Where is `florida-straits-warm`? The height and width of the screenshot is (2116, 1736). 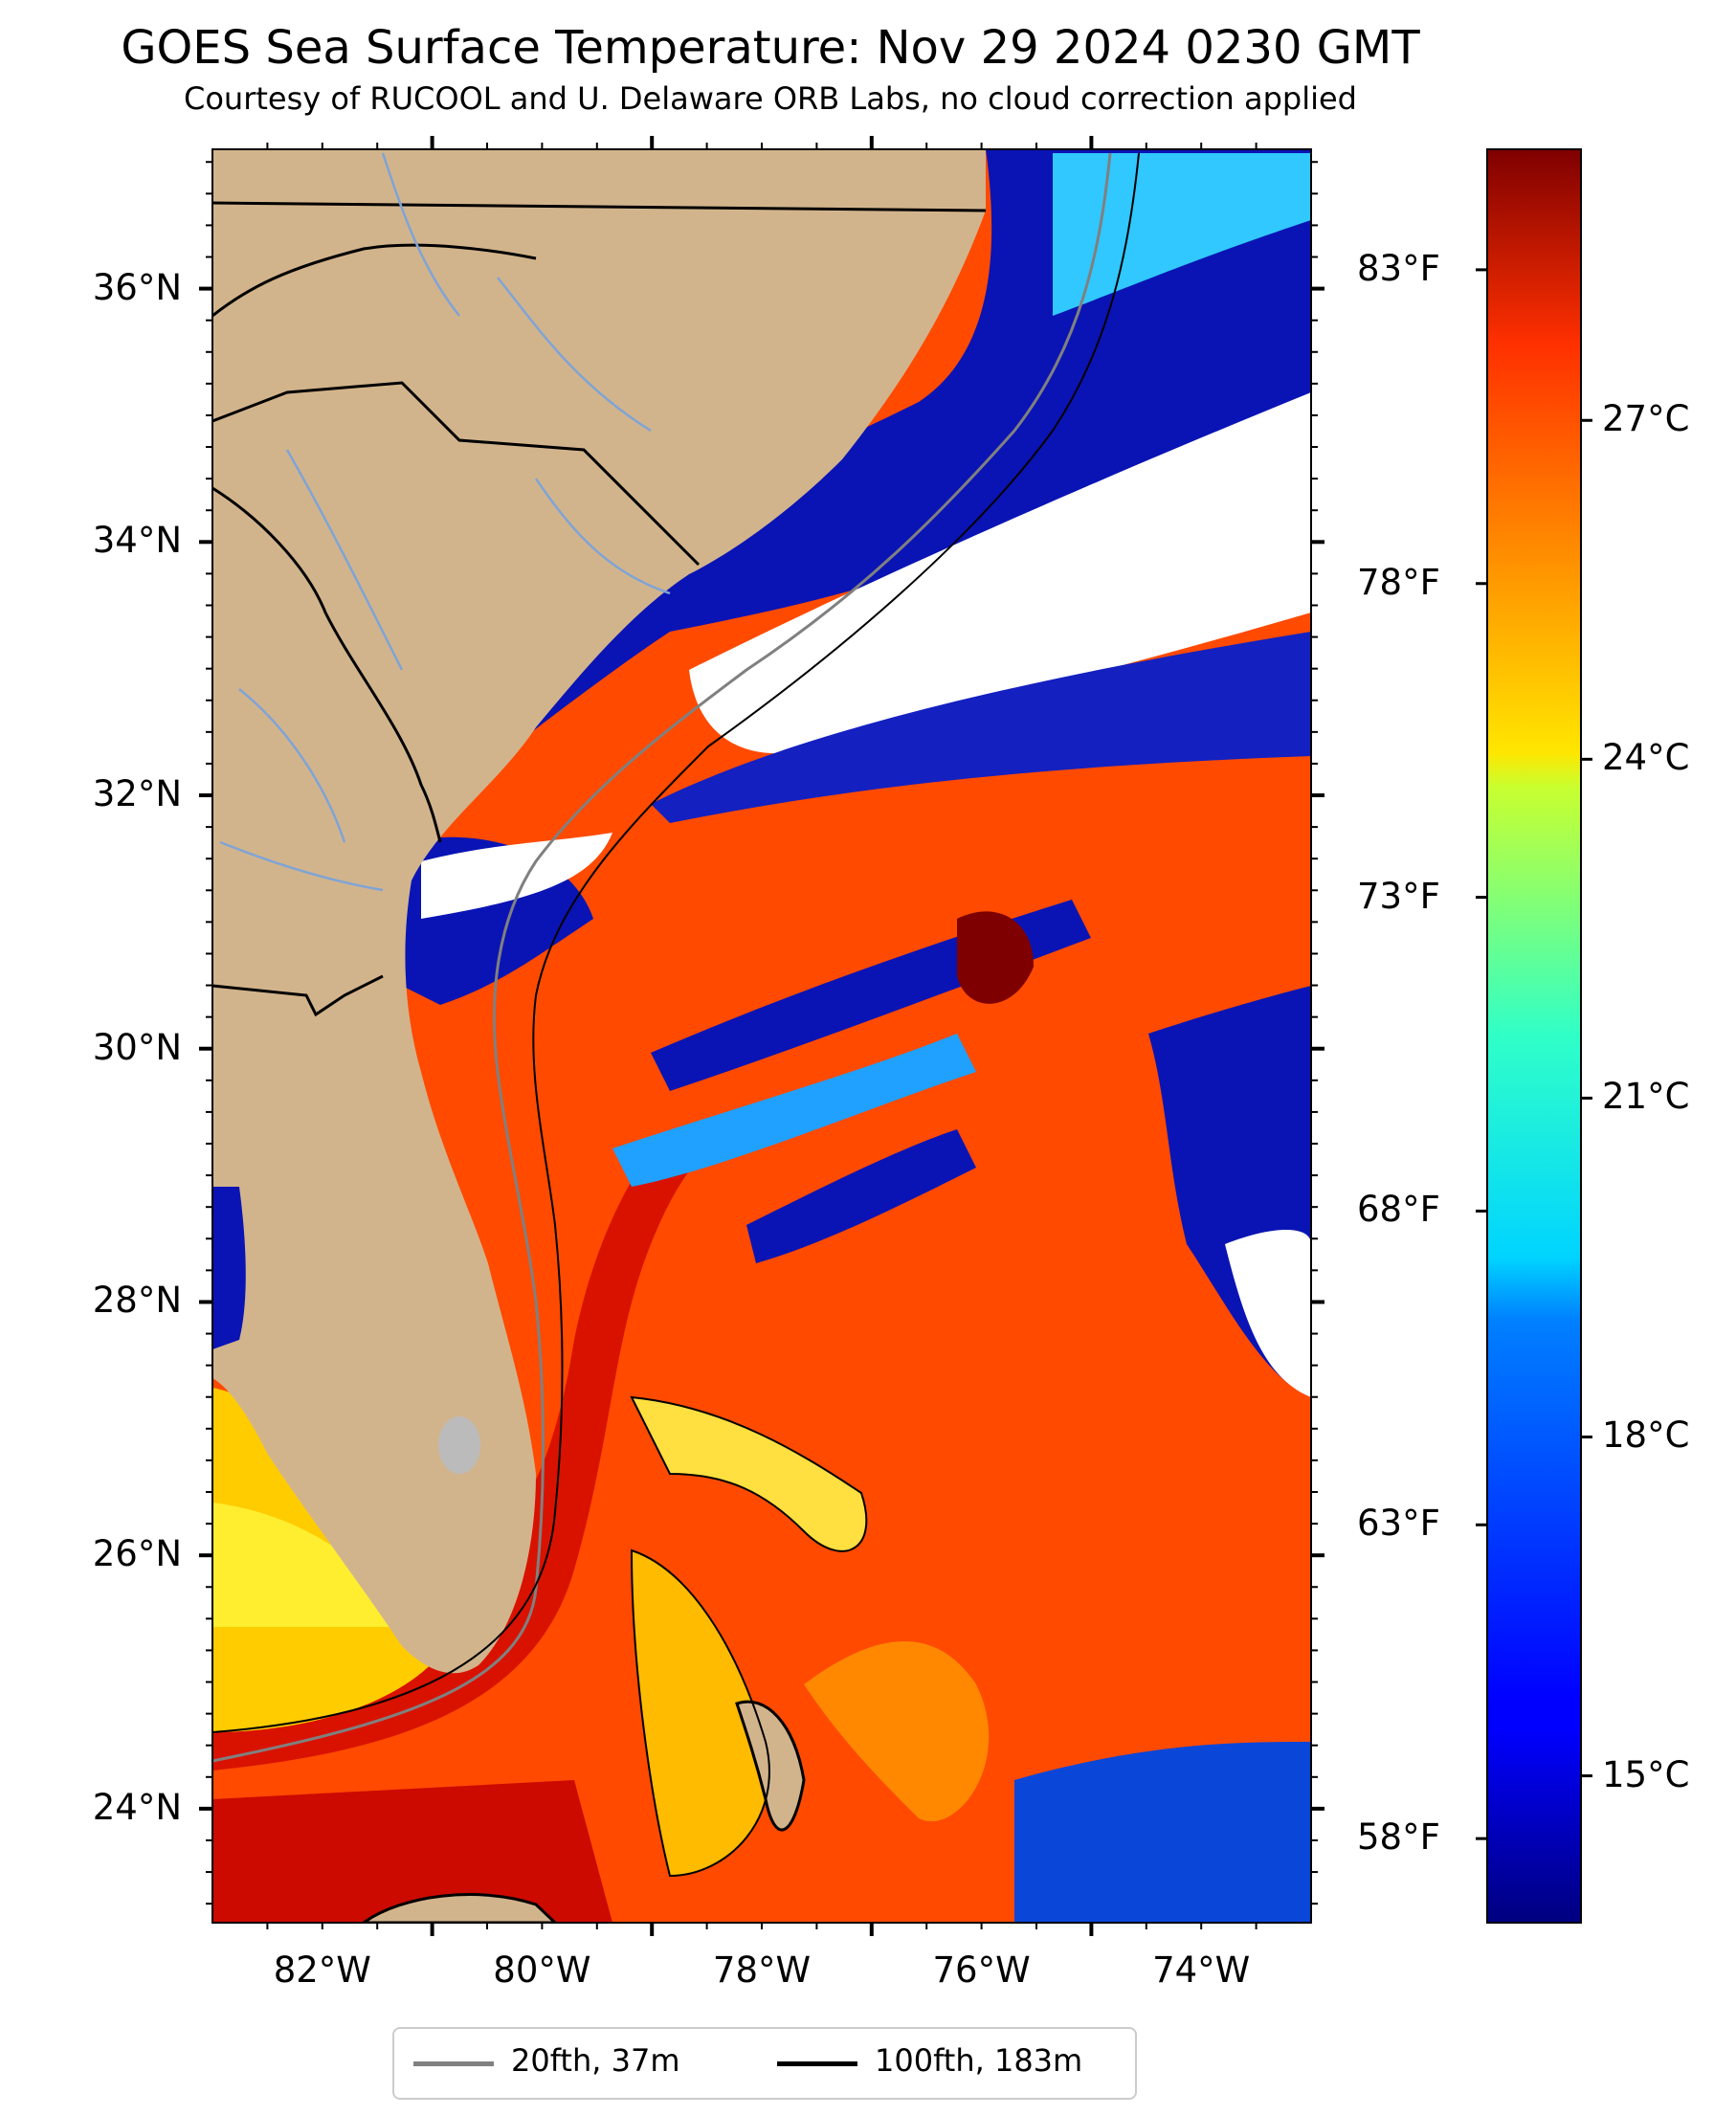
florida-straits-warm is located at coordinates (412, 1851).